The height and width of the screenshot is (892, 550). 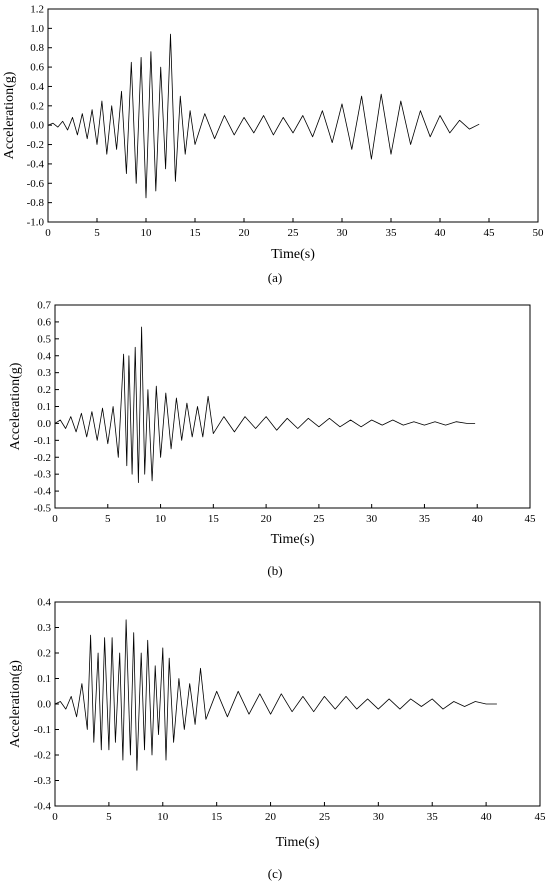 I want to click on y-tick-label: 0.5, so click(x=44, y=339).